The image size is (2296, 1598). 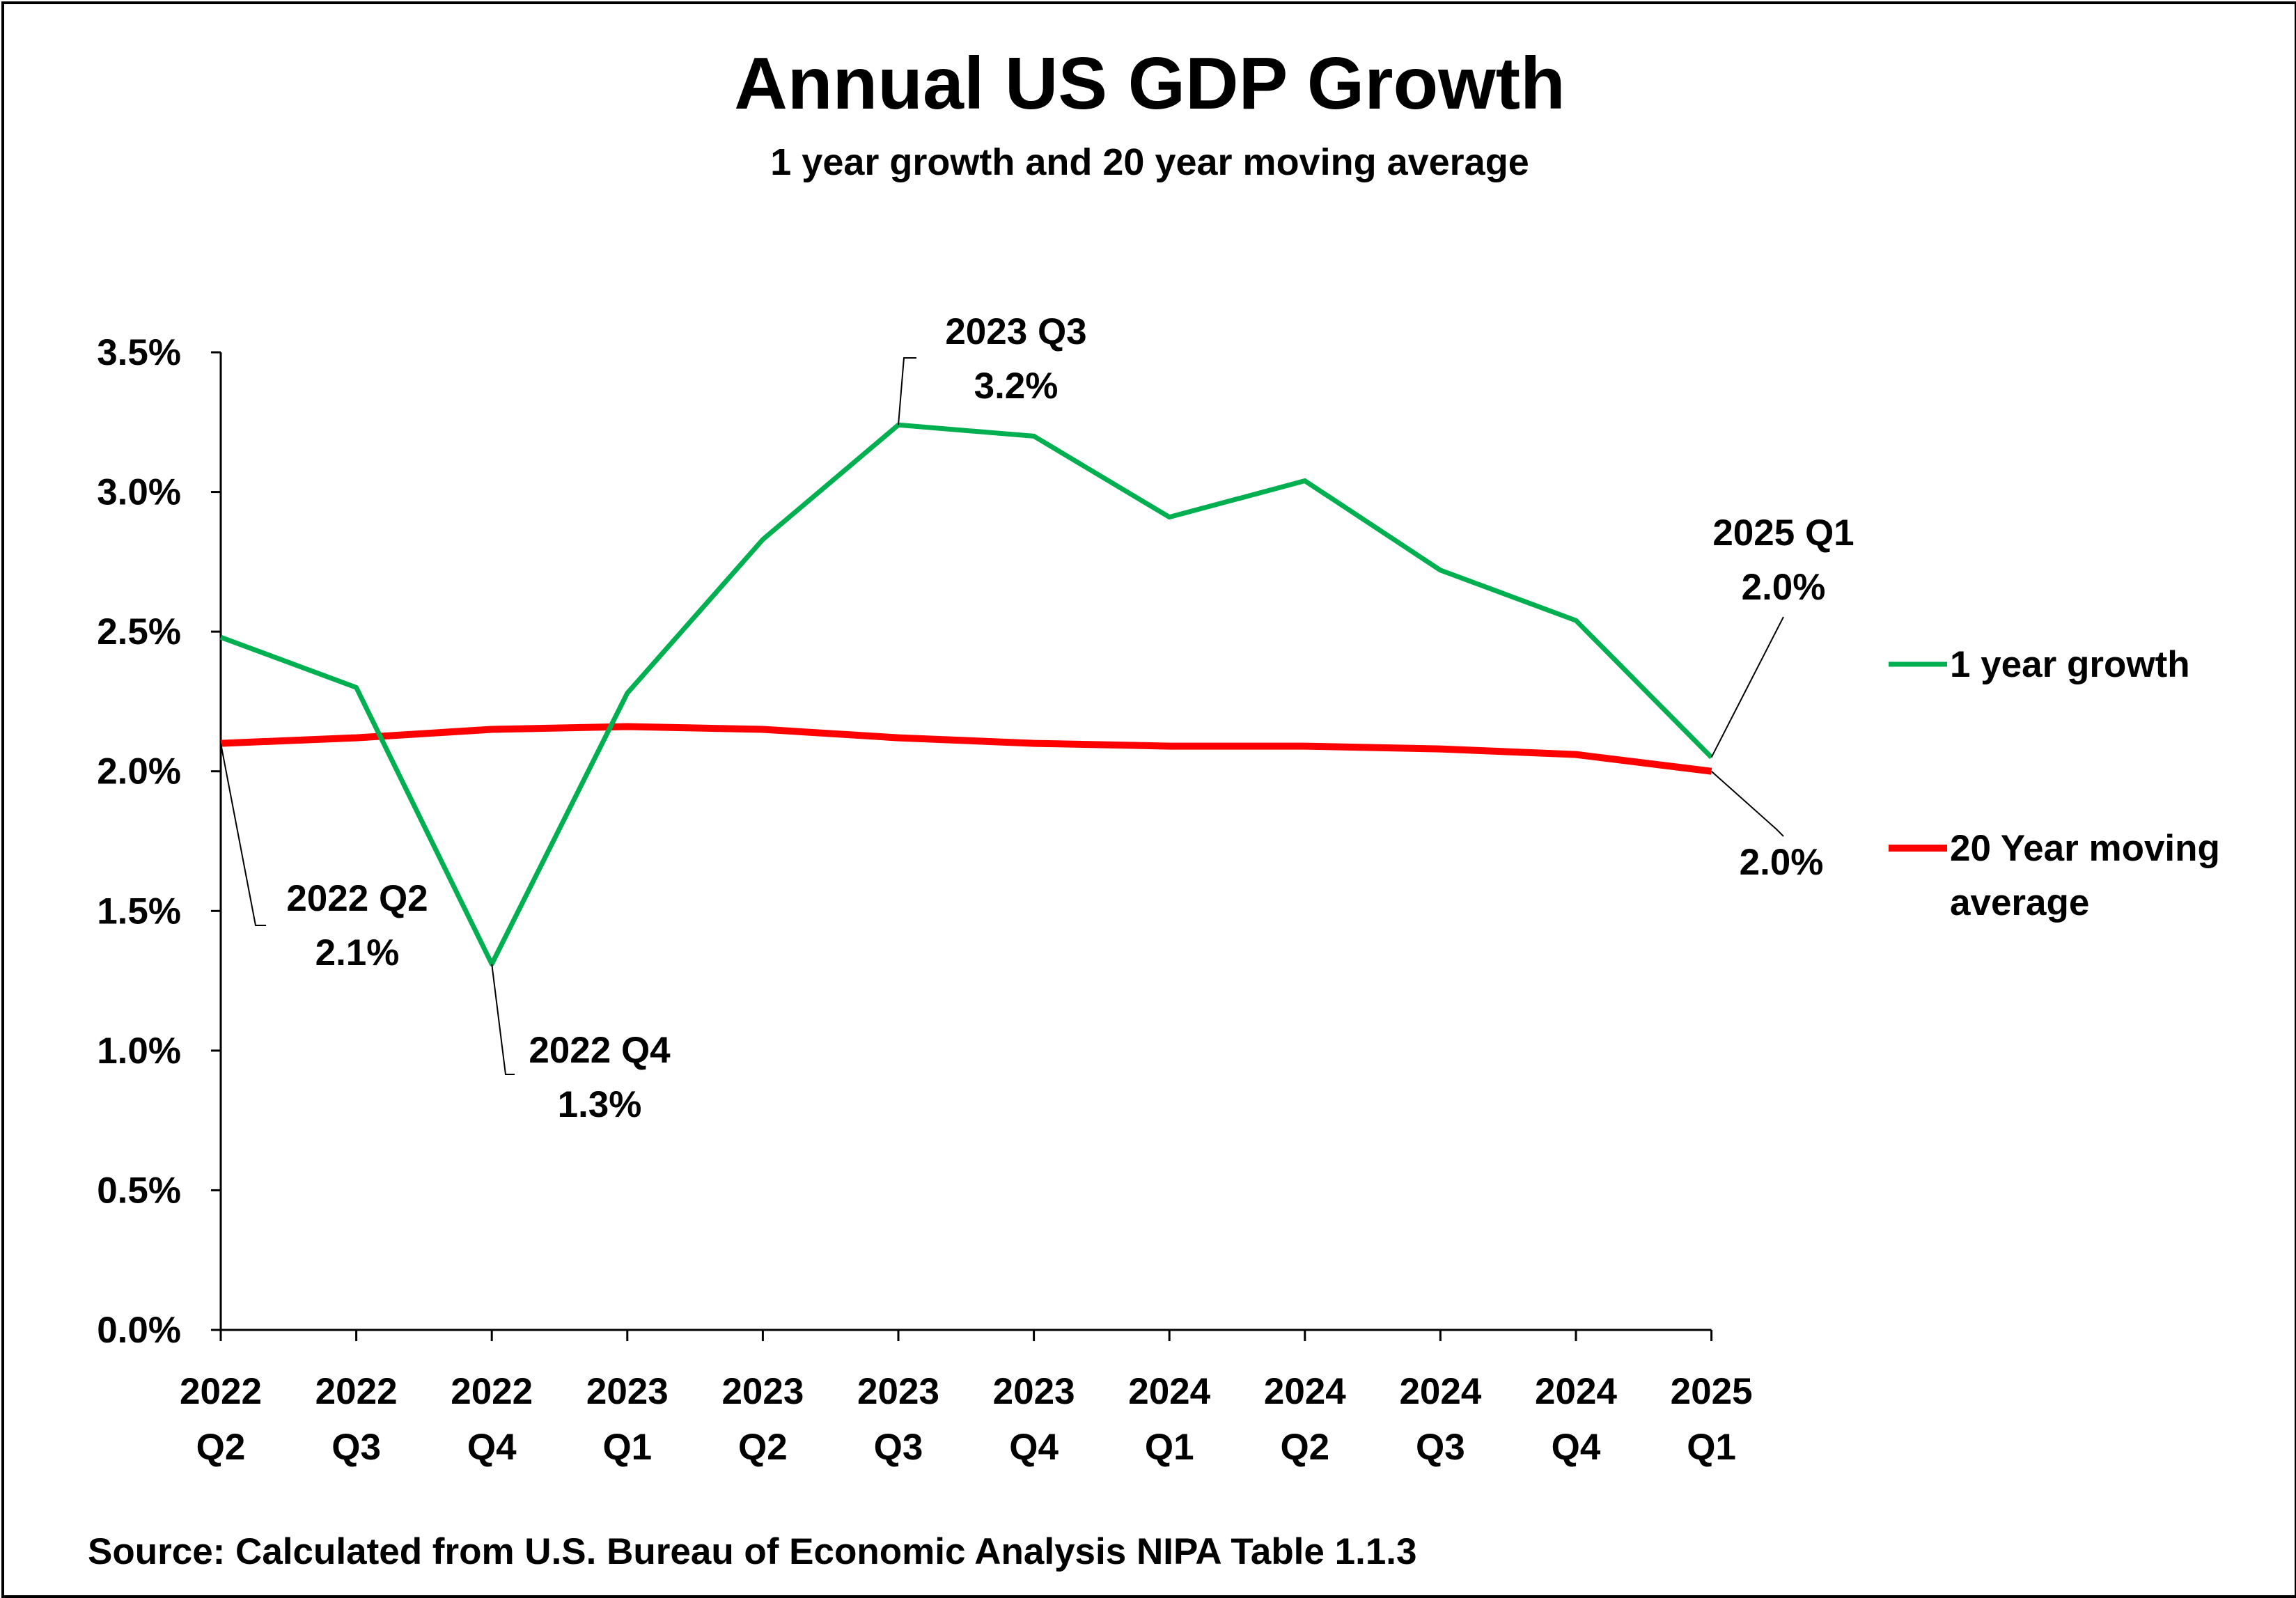 What do you see at coordinates (2054, 784) in the screenshot?
I see `legend: 1 year growth 20 Year moving average` at bounding box center [2054, 784].